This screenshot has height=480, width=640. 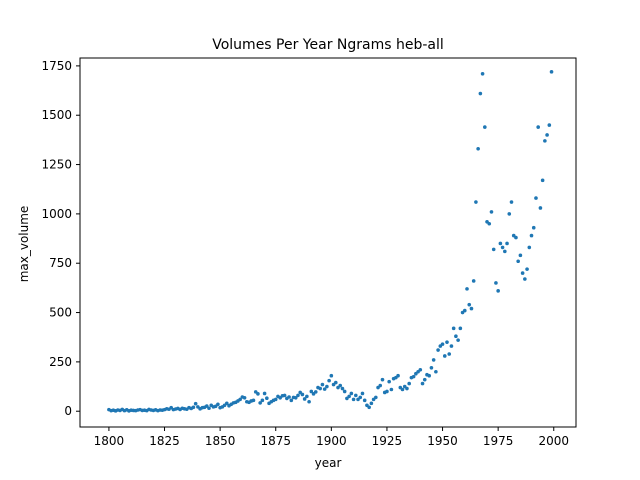 I want to click on x-tick-label: 1925, so click(x=387, y=441).